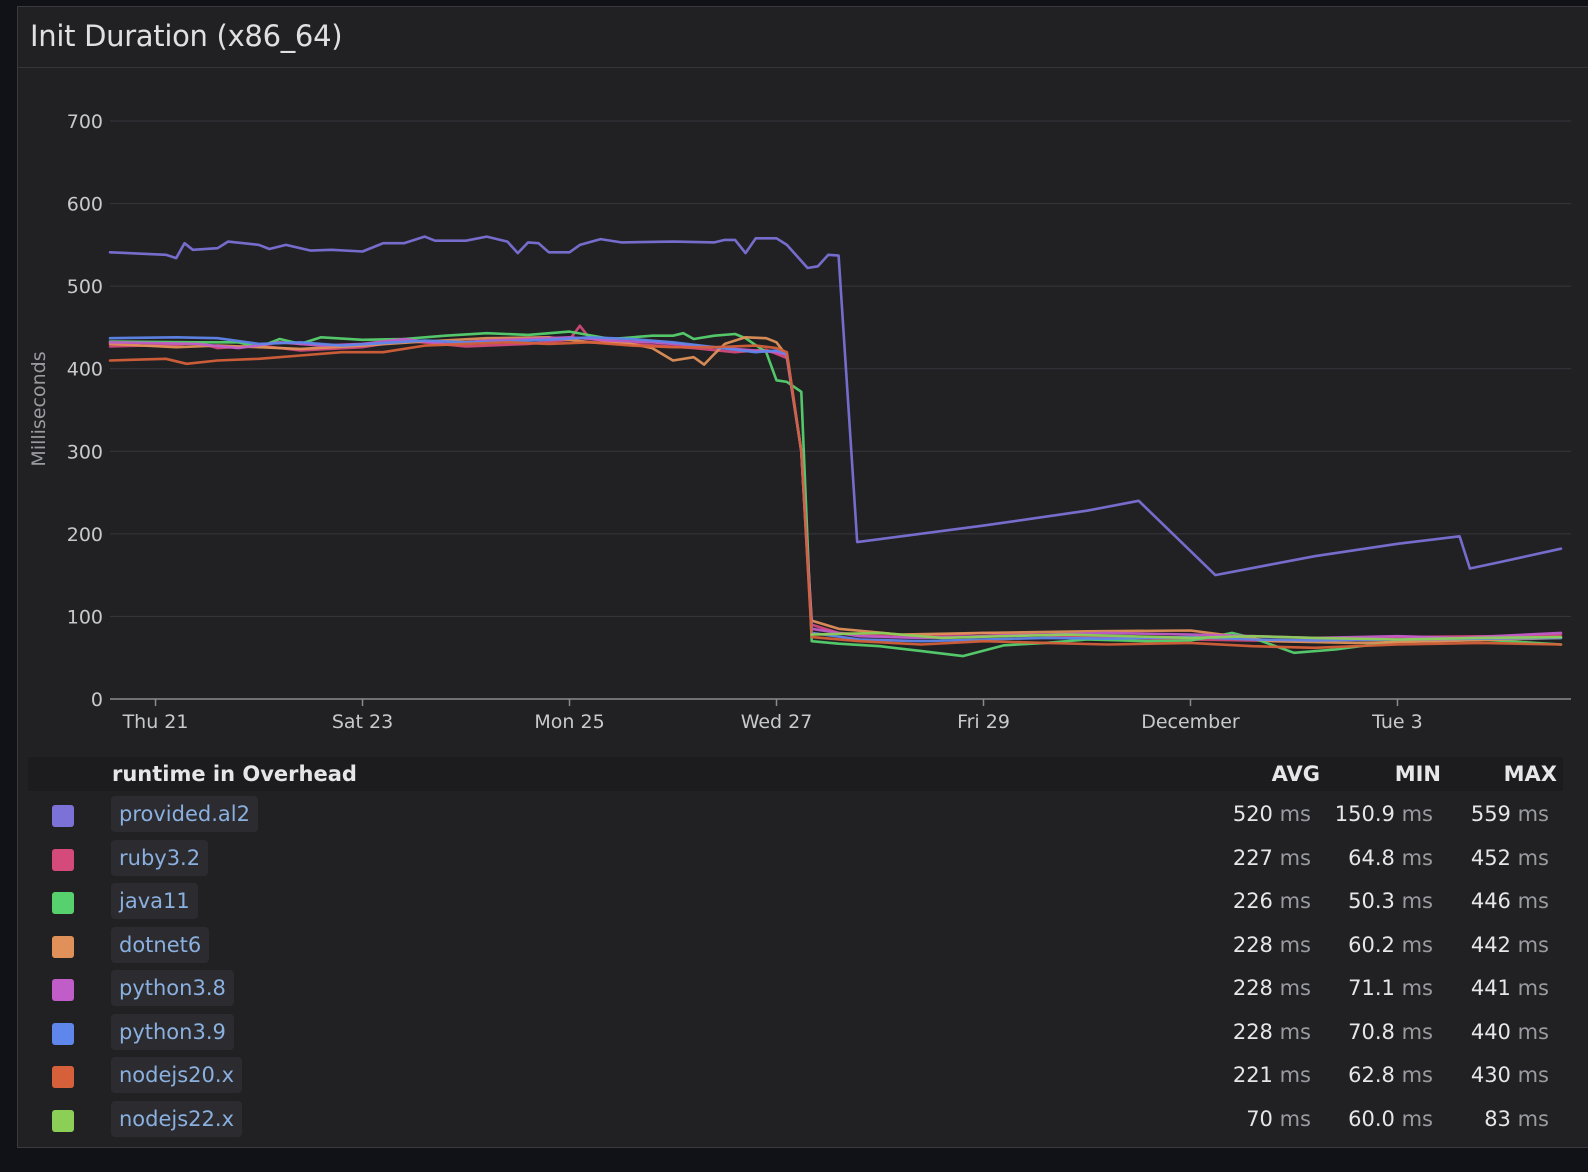 This screenshot has height=1172, width=1588. What do you see at coordinates (569, 722) in the screenshot?
I see `x-tick-label: Mon 25` at bounding box center [569, 722].